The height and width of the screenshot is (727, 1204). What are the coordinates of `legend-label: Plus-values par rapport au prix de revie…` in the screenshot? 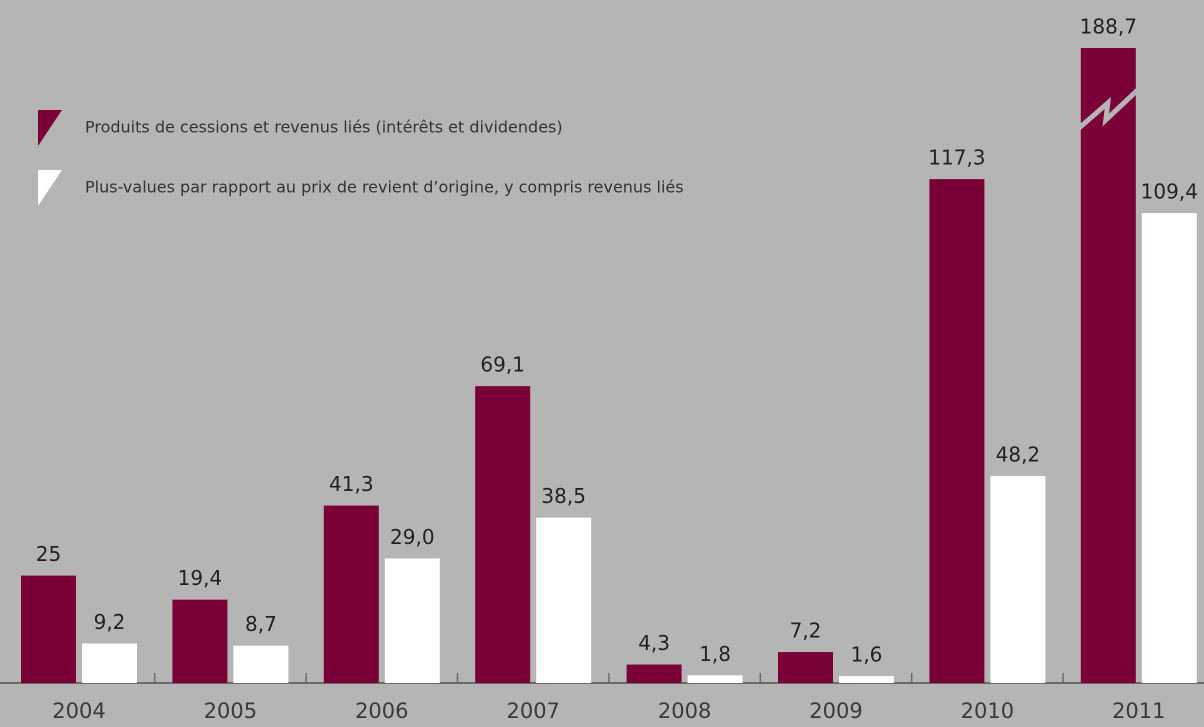 It's located at (384, 187).